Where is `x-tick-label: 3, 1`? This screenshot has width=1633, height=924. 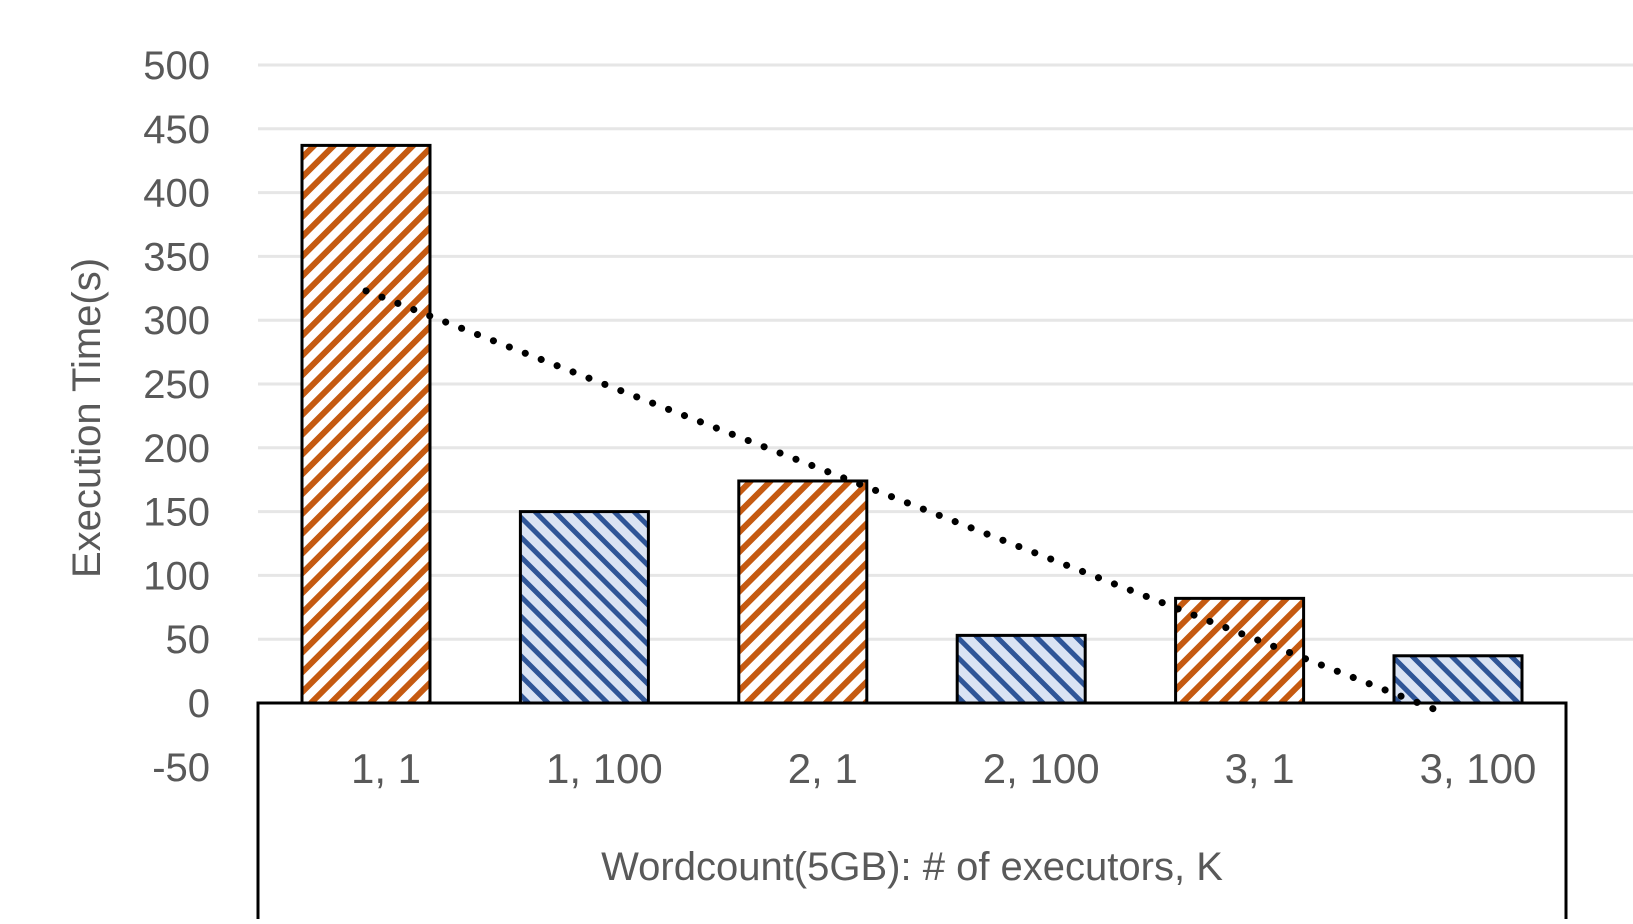 x-tick-label: 3, 1 is located at coordinates (1260, 768).